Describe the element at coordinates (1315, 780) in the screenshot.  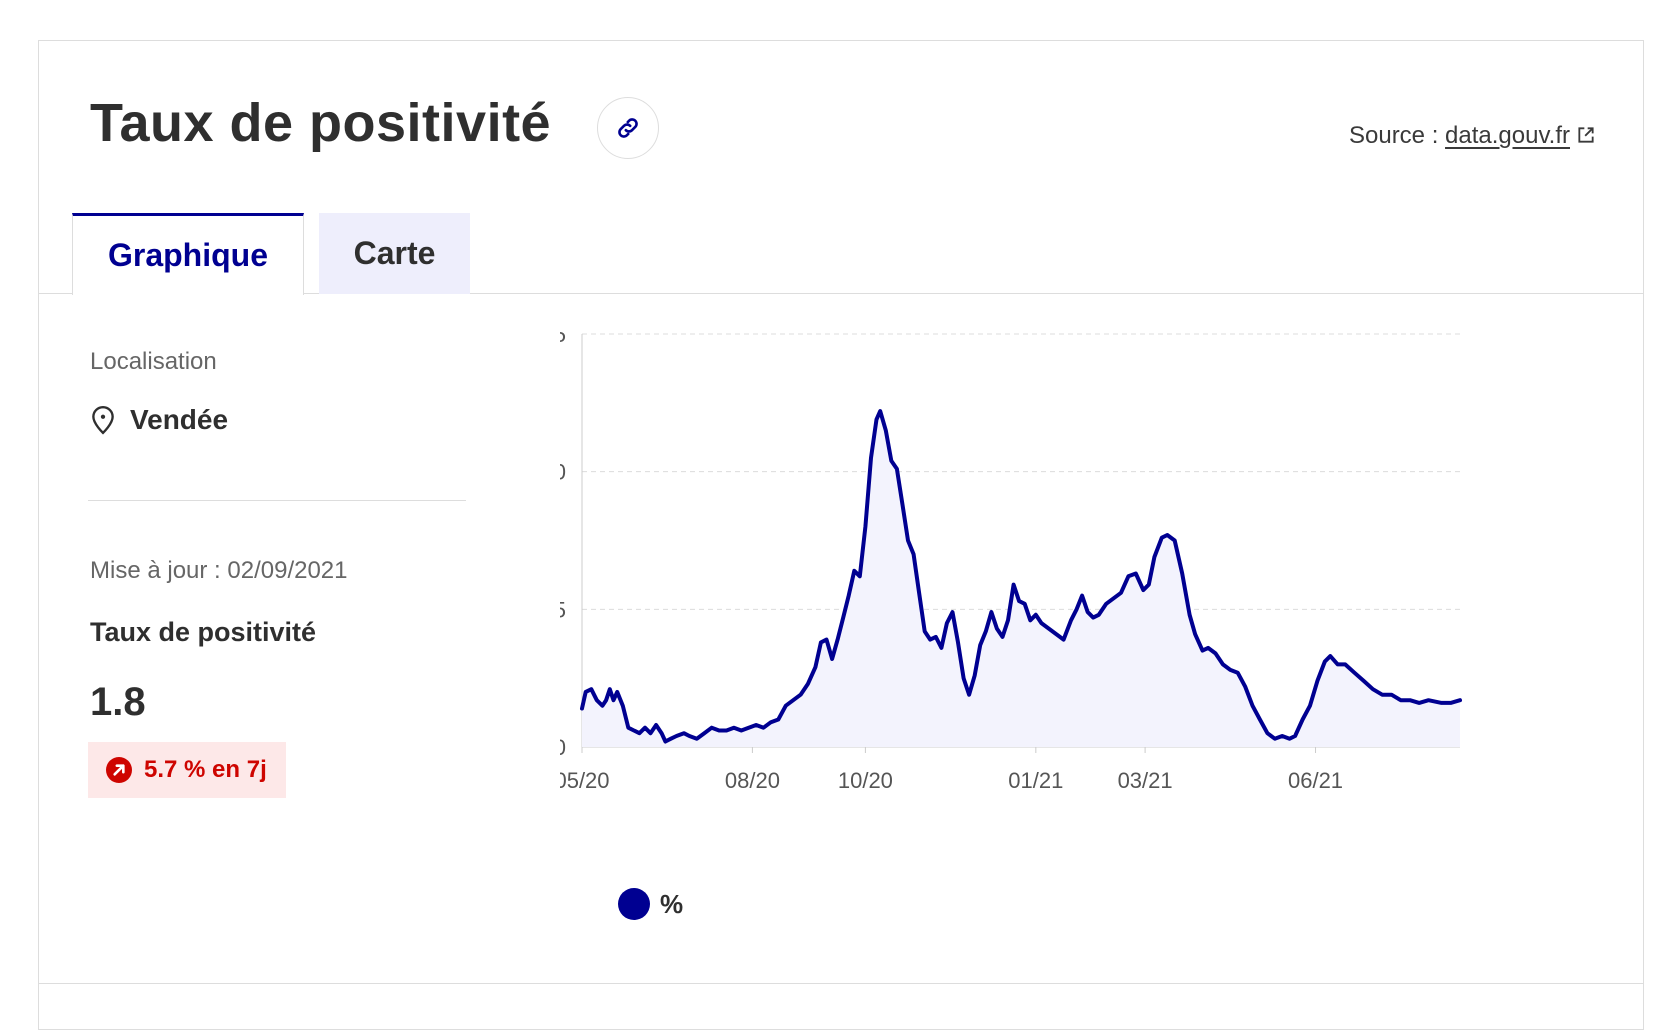
I see `x-tick-label: 06/21` at that location.